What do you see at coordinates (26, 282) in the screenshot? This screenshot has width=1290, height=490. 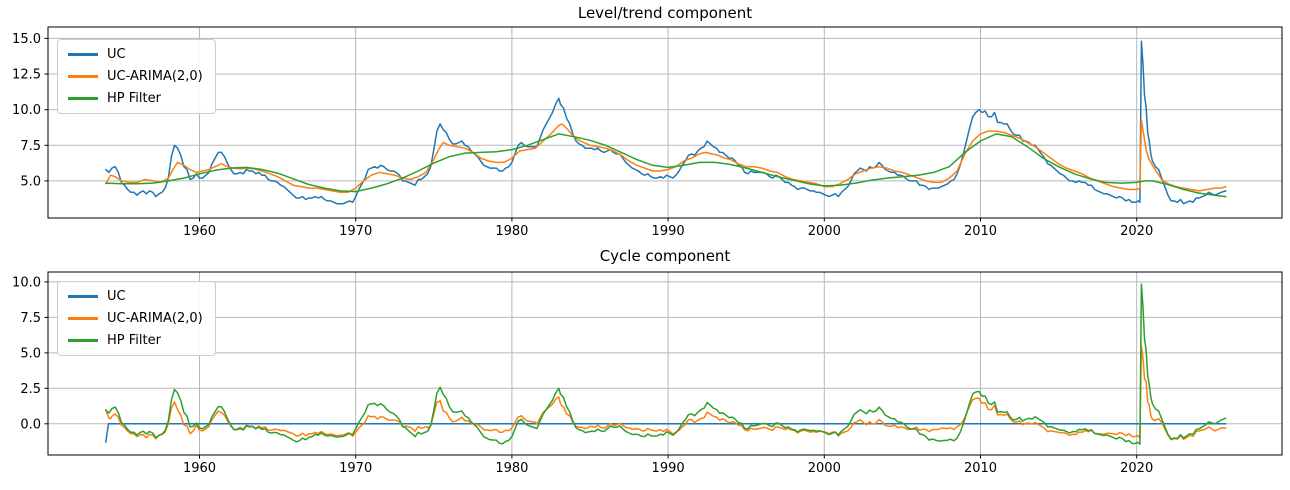 I see `panel-1-y-tick-label: 10.0` at bounding box center [26, 282].